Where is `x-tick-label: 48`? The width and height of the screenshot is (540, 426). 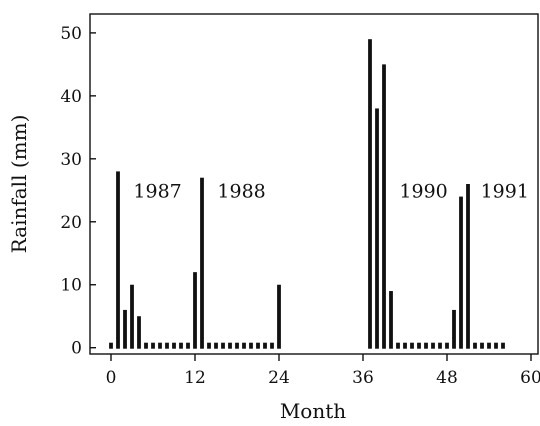
x-tick-label: 48 is located at coordinates (447, 378).